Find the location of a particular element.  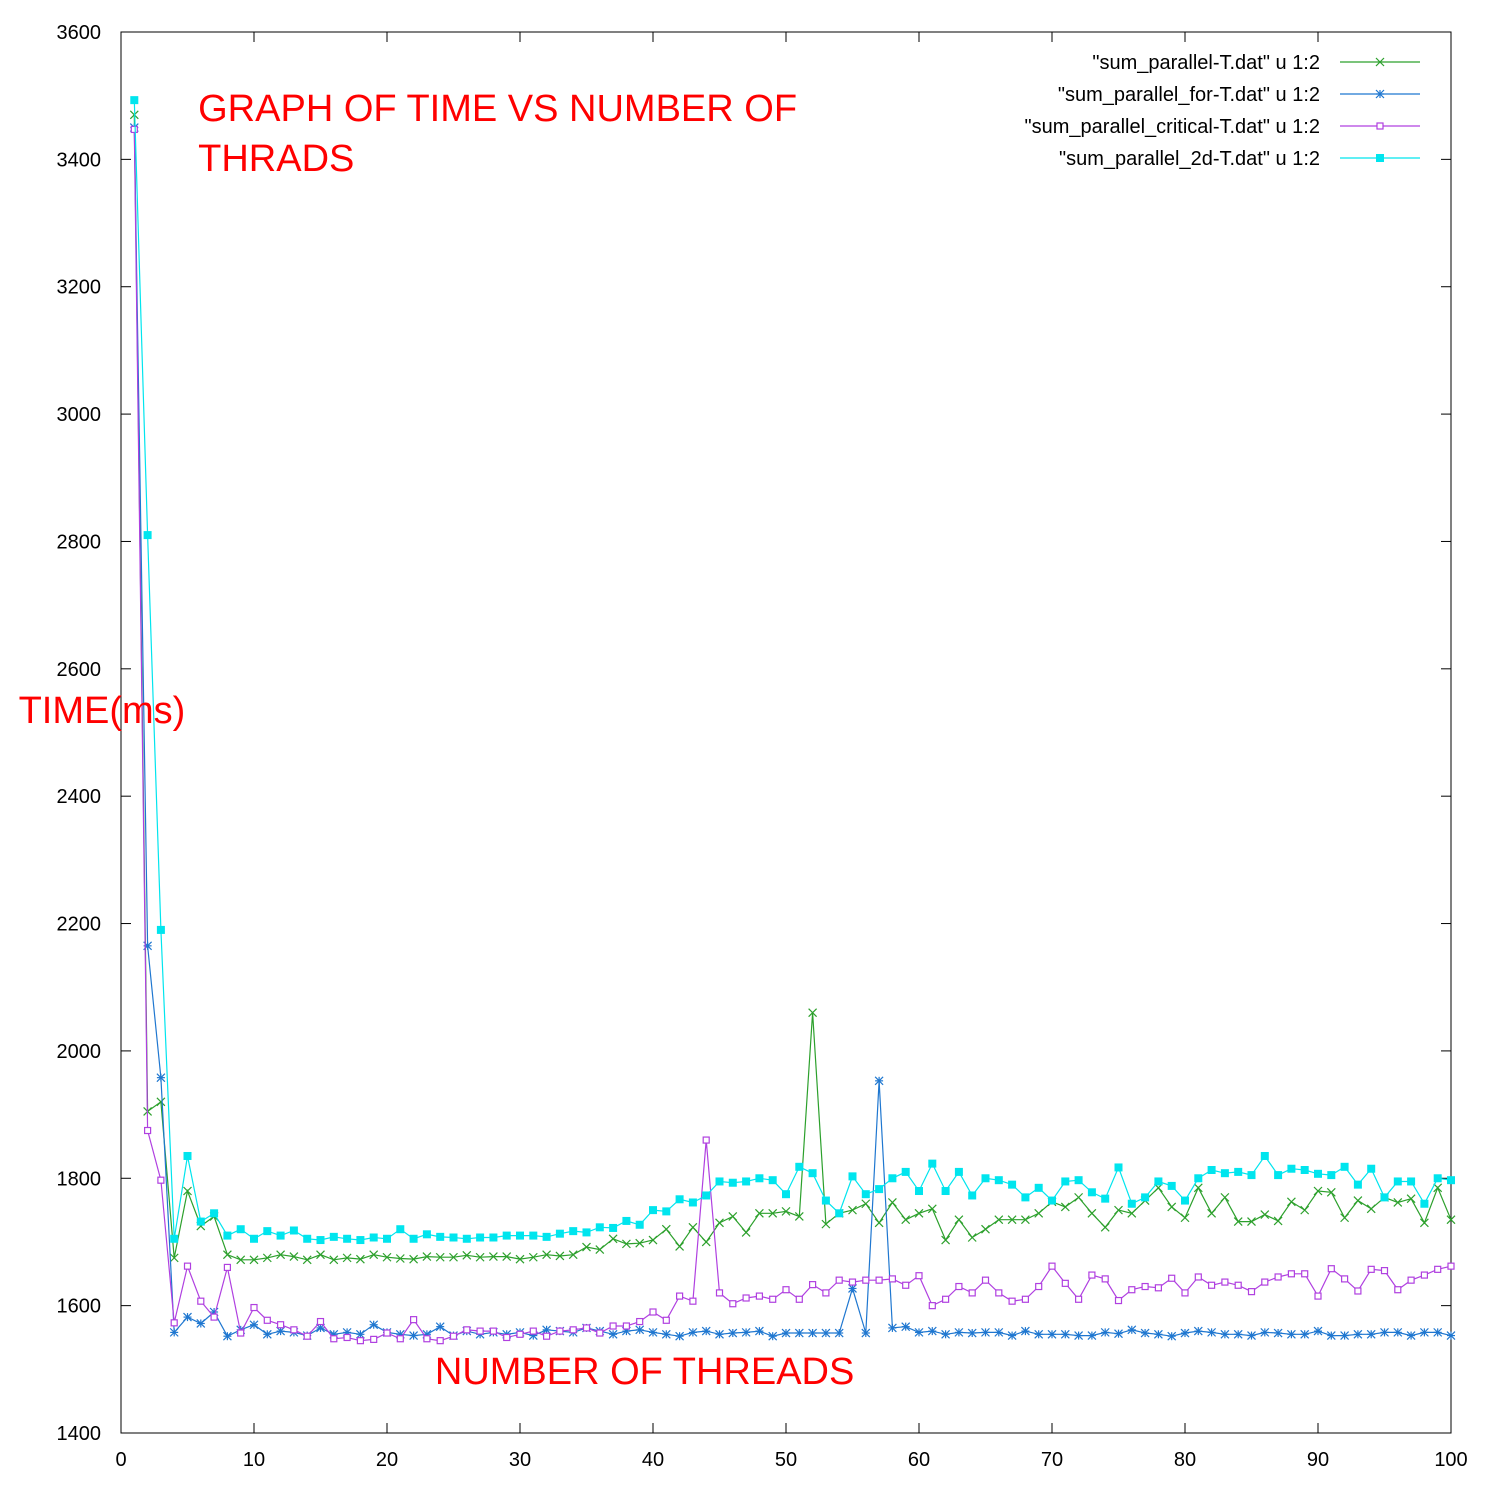

y-tick-label: 3600 is located at coordinates (79, 33).